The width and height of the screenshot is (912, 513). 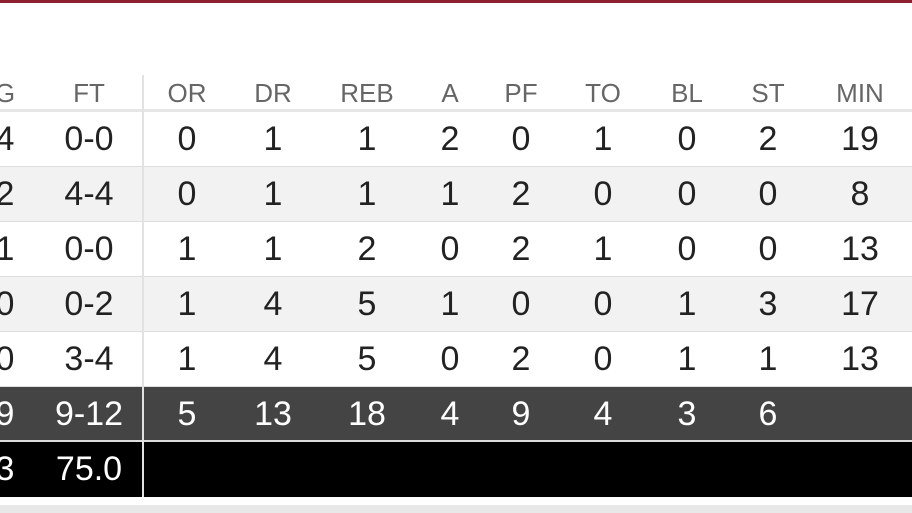 What do you see at coordinates (860, 93) in the screenshot?
I see `column-header-cell-min: MIN` at bounding box center [860, 93].